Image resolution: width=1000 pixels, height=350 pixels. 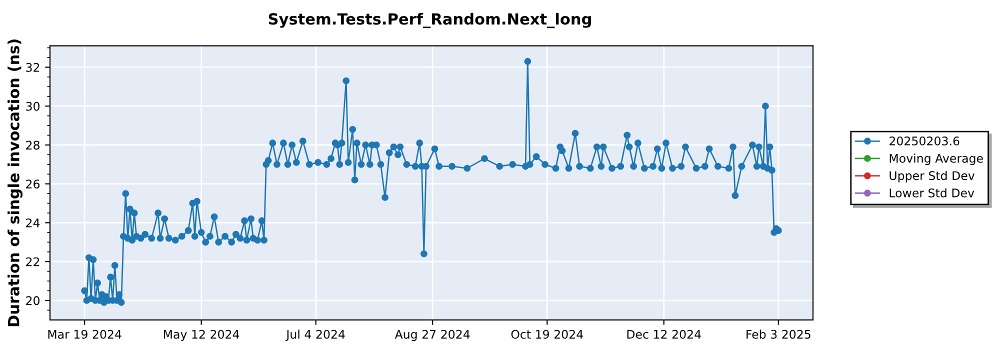 What do you see at coordinates (664, 334) in the screenshot?
I see `x-tick-label: Dec 12 2024` at bounding box center [664, 334].